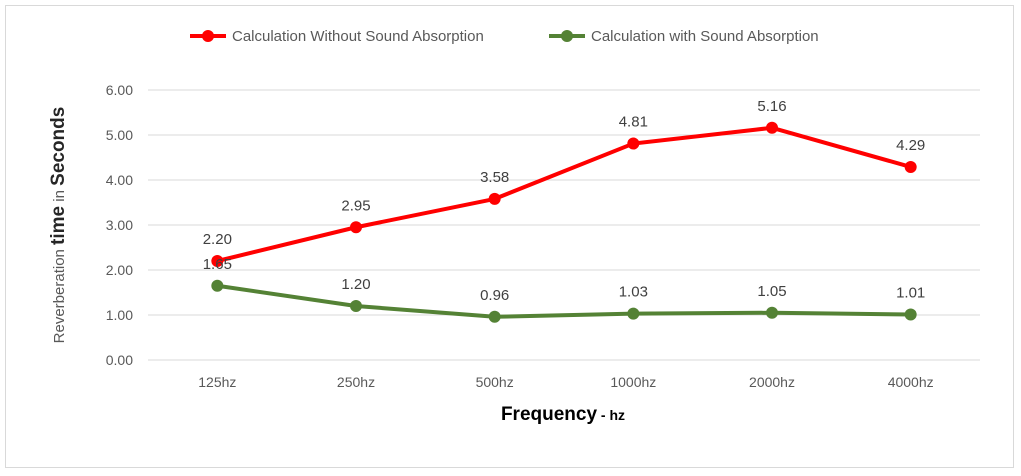 The height and width of the screenshot is (476, 1021). What do you see at coordinates (633, 122) in the screenshot?
I see `data-label: 4.81` at bounding box center [633, 122].